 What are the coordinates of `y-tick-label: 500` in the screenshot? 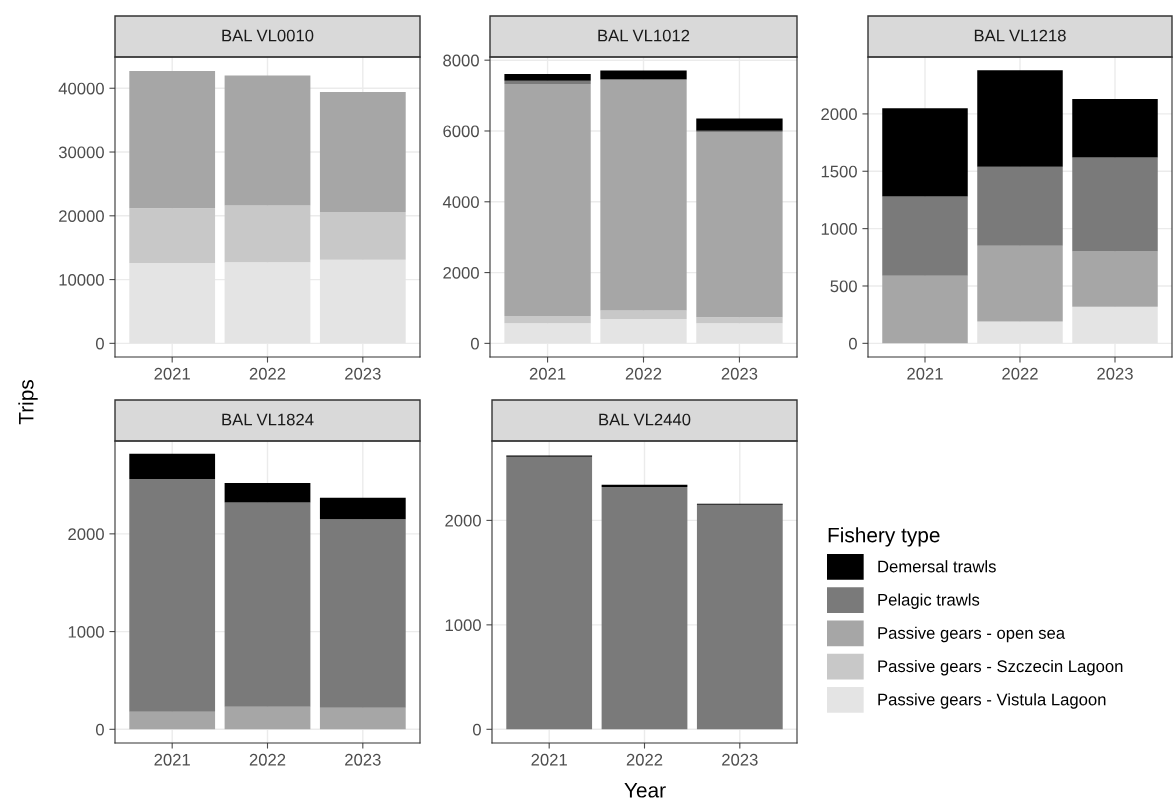 It's located at (843, 286).